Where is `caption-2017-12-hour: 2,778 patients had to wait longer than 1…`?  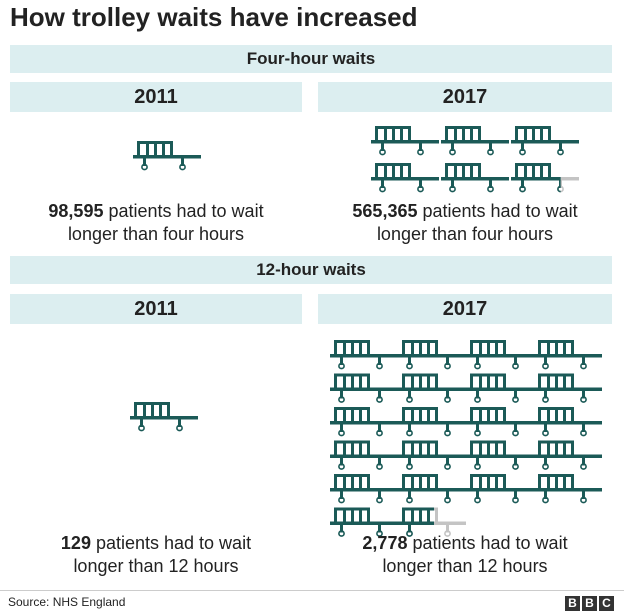 caption-2017-12-hour: 2,778 patients had to wait longer than 1… is located at coordinates (465, 555).